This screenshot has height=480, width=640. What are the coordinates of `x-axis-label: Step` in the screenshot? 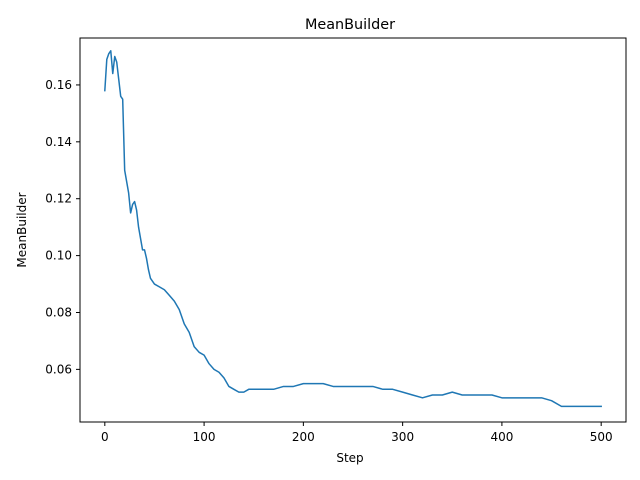 It's located at (349, 458).